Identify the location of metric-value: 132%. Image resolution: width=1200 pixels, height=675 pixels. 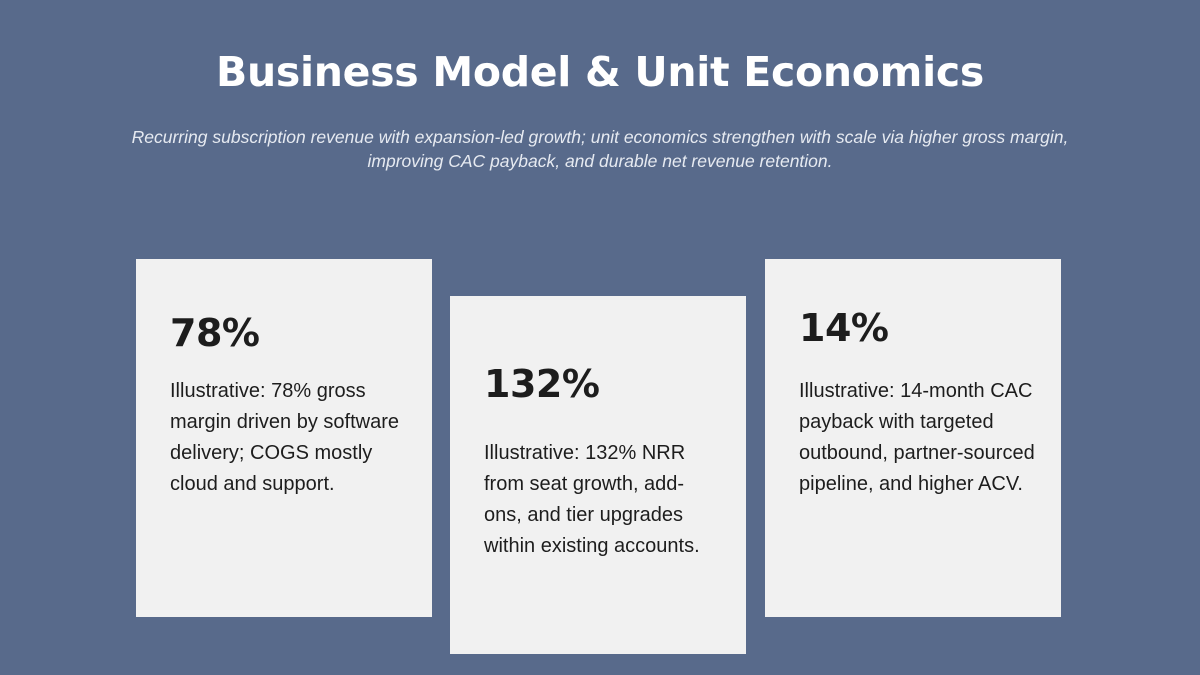
(542, 384).